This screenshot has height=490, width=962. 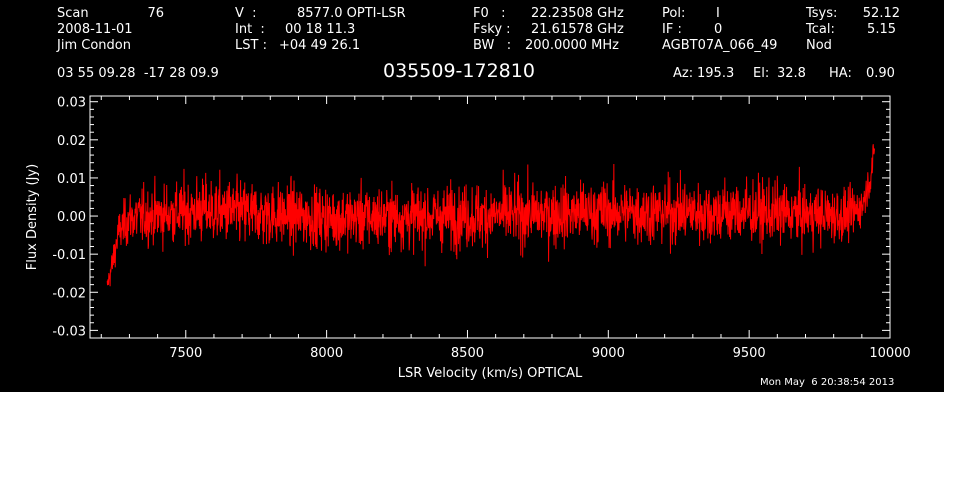 I want to click on tcal-value: 5.15, so click(x=881, y=29).